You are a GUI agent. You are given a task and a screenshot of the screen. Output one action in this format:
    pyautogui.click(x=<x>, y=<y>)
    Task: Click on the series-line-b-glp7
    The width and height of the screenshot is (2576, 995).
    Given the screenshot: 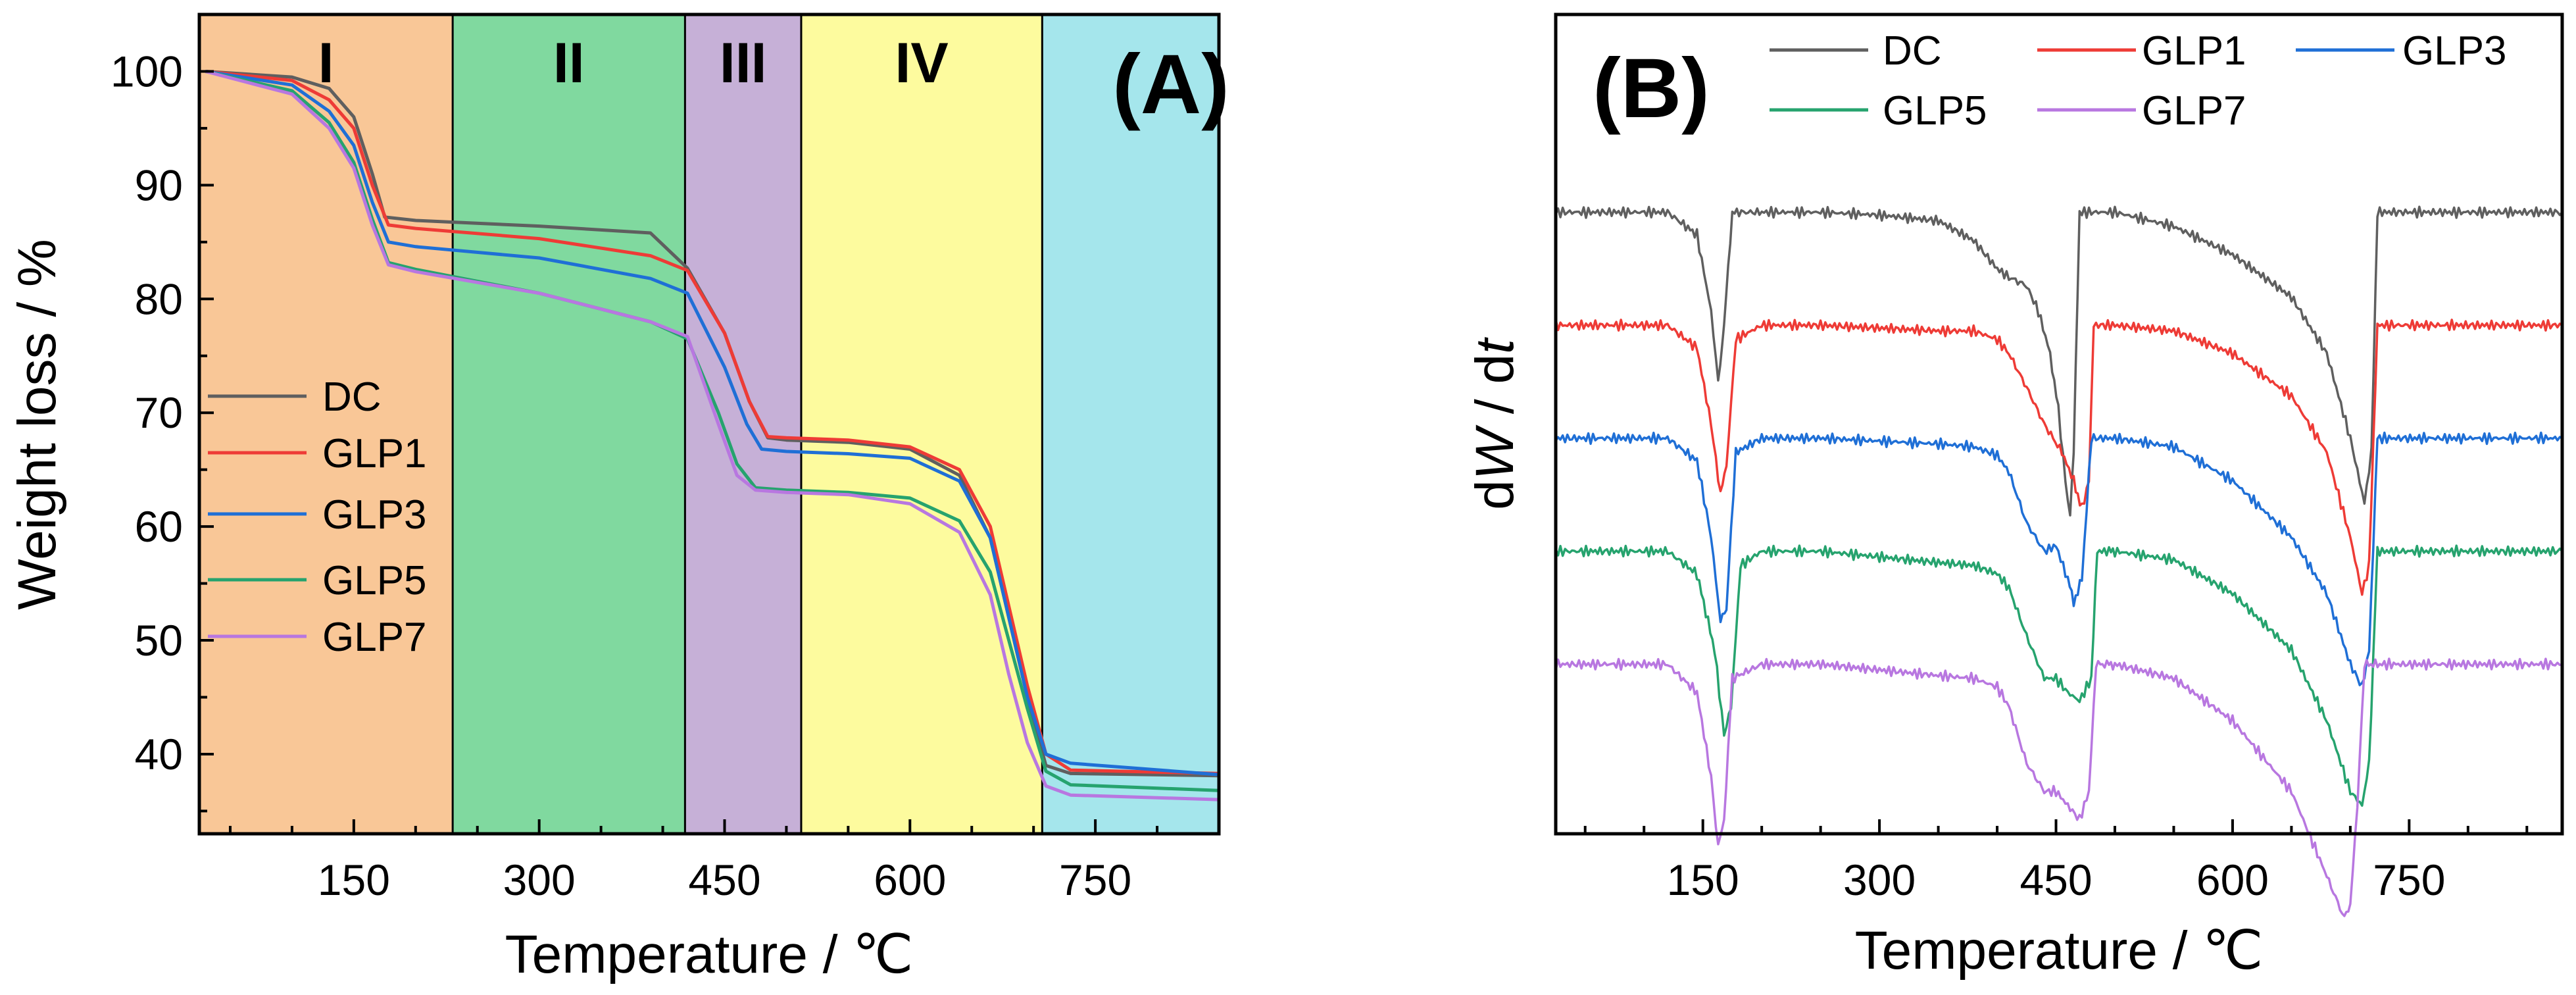 What is the action you would take?
    pyautogui.click(x=2058, y=787)
    